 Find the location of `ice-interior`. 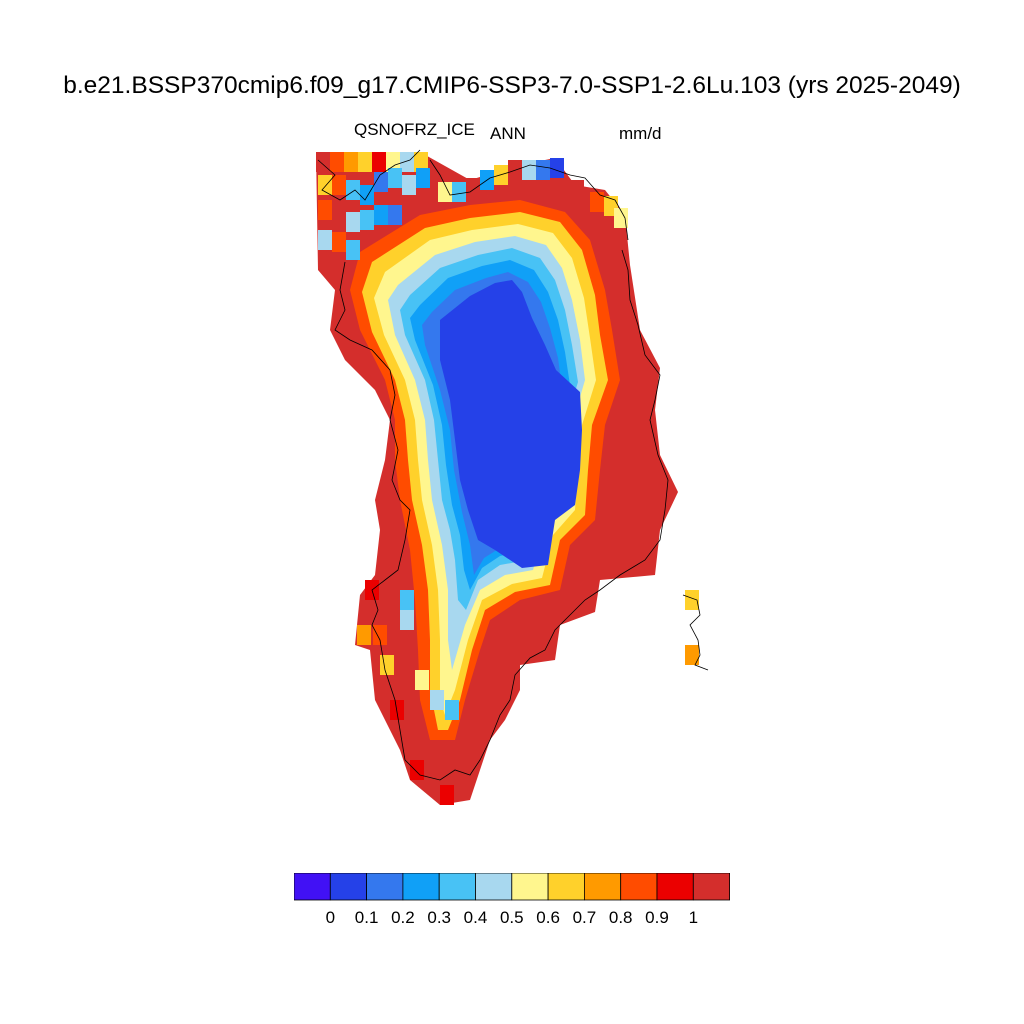

ice-interior is located at coordinates (511, 424).